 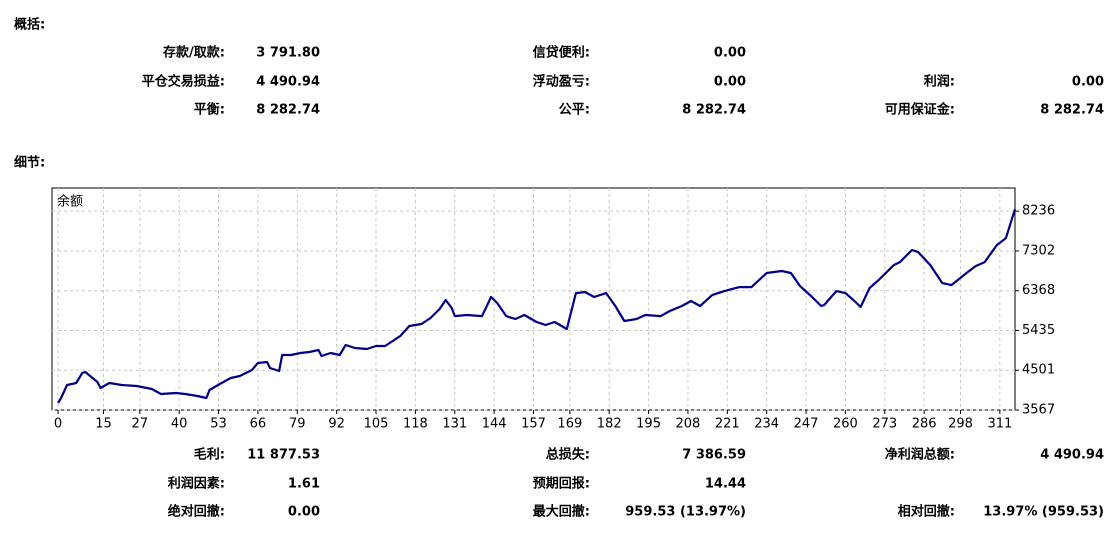 What do you see at coordinates (939, 82) in the screenshot?
I see `field-label: 利润:` at bounding box center [939, 82].